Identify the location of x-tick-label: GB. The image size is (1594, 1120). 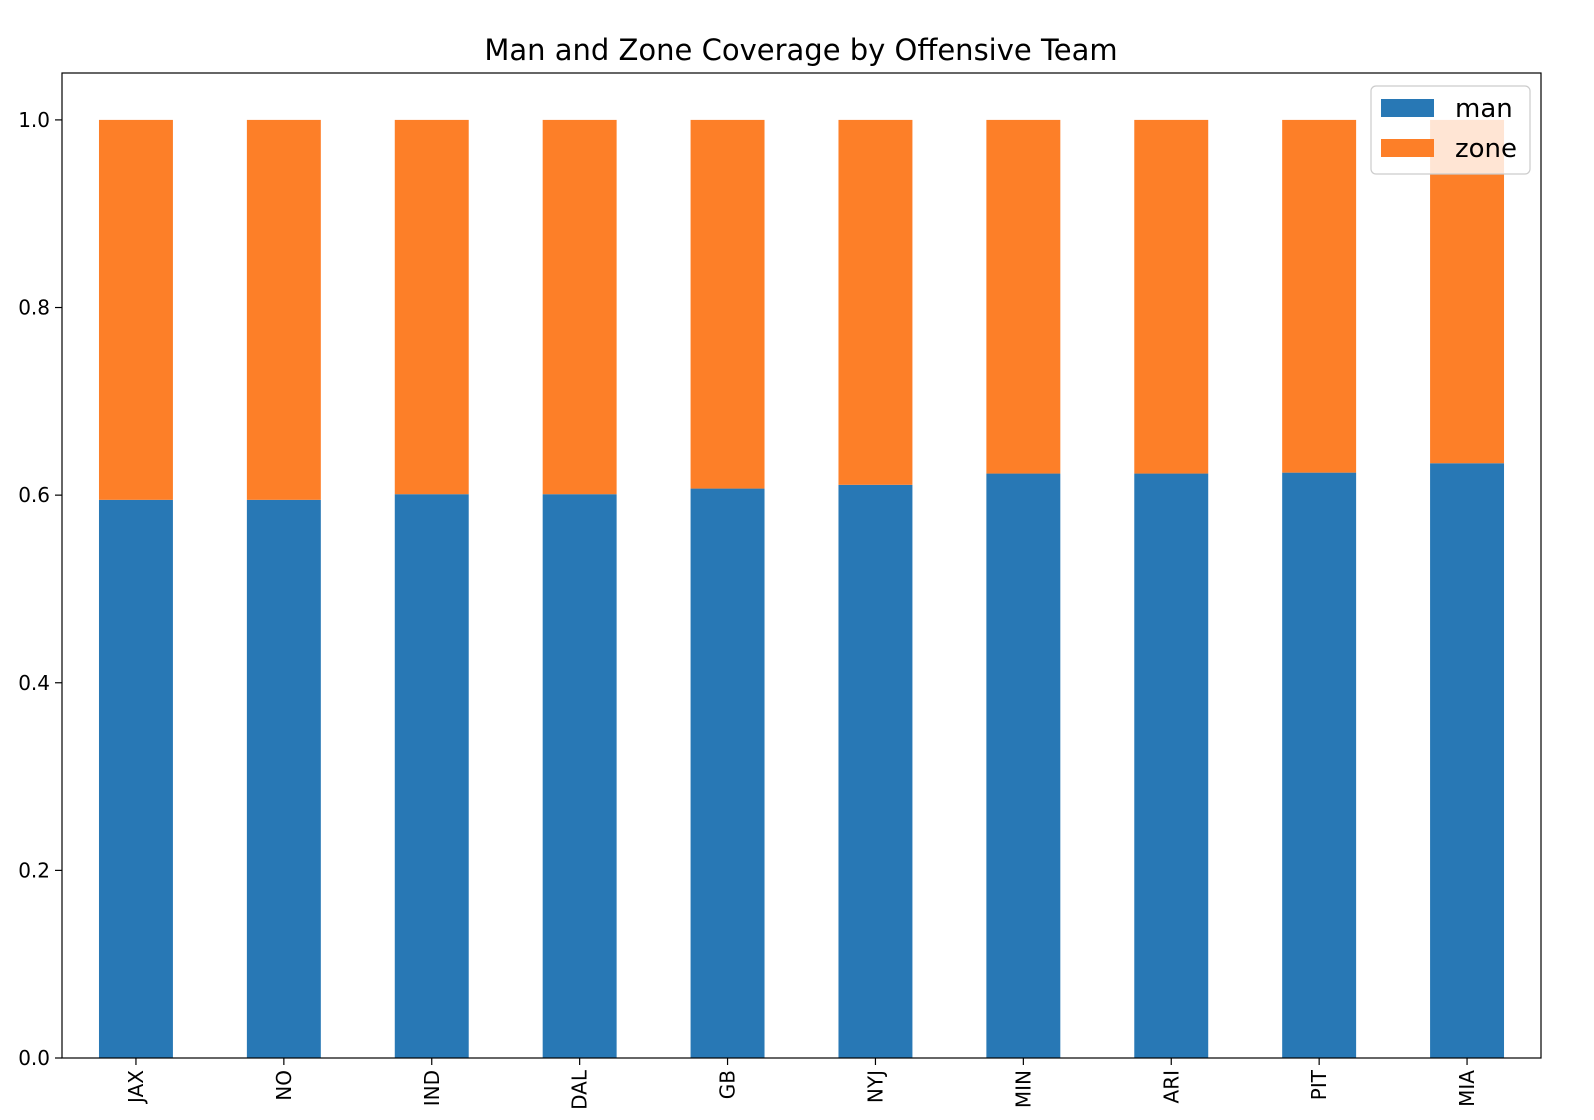
(728, 1084).